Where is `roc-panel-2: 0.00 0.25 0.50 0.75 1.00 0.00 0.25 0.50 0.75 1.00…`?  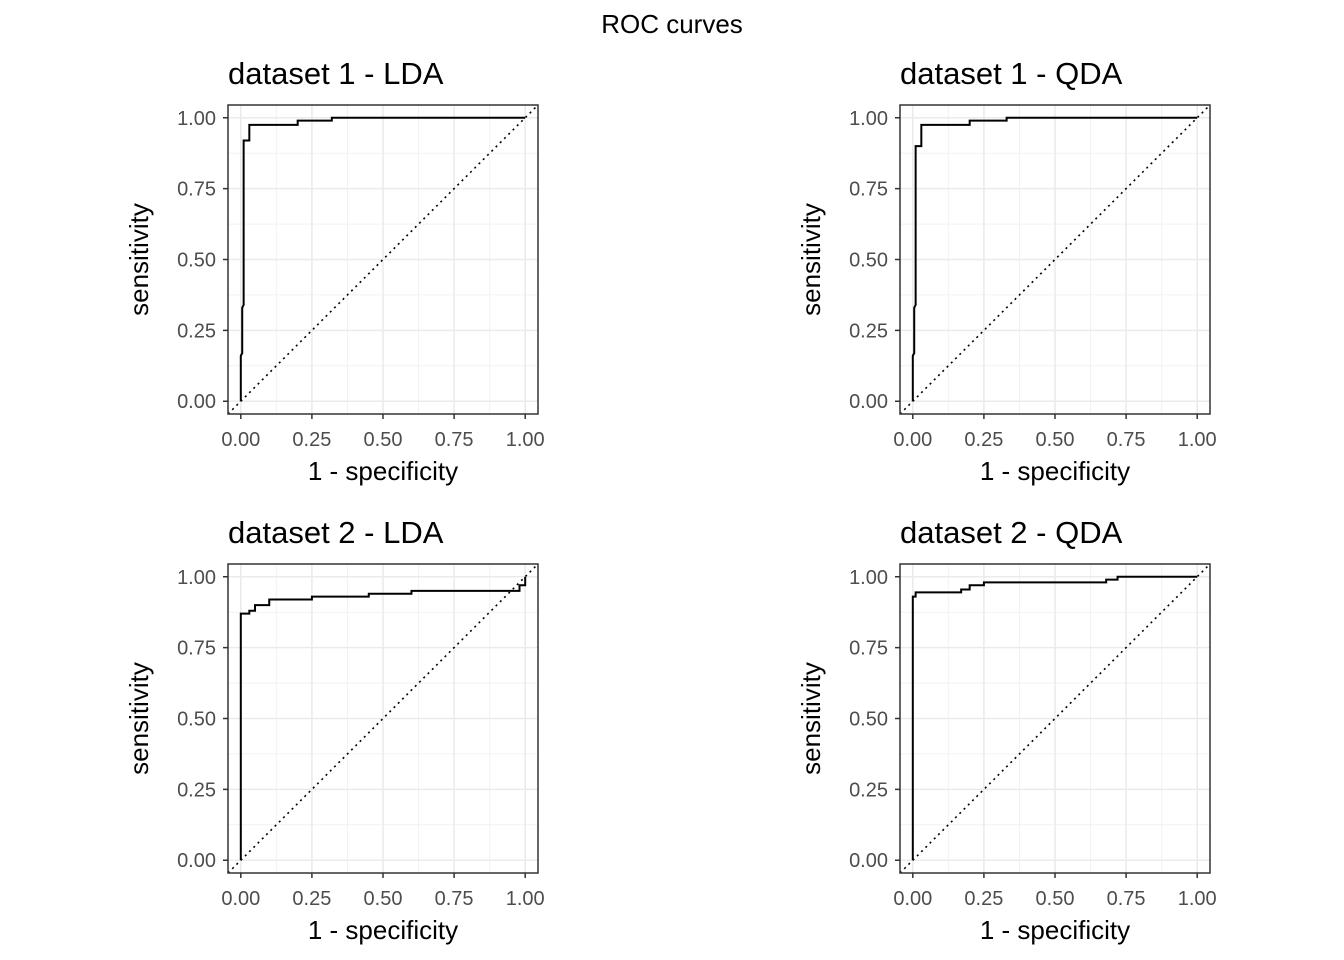 roc-panel-2: 0.00 0.25 0.50 0.75 1.00 0.00 0.25 0.50 0.75 1.00… is located at coordinates (1006, 271).